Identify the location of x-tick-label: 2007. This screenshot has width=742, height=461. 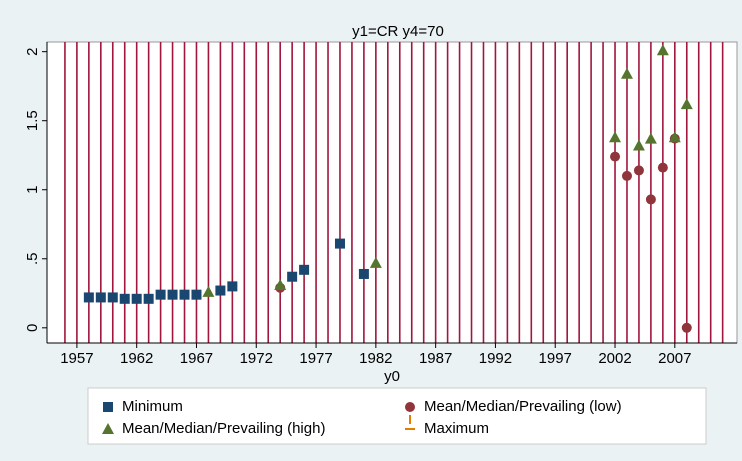
(674, 358).